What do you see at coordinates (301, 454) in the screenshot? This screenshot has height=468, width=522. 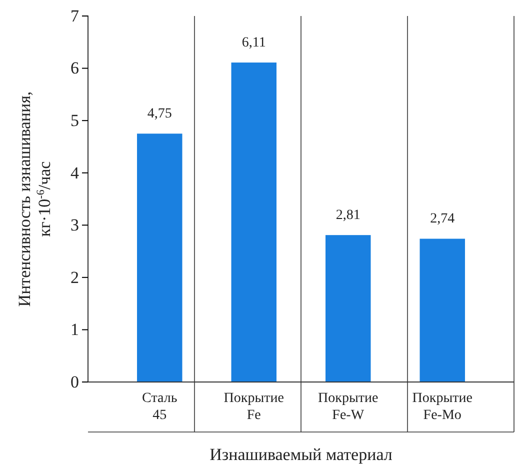 I see `x-axis-title: Изнашиваемый материал` at bounding box center [301, 454].